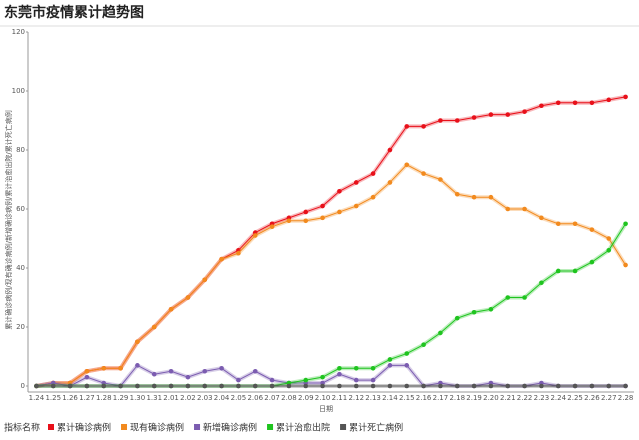 The width and height of the screenshot is (639, 440). Describe the element at coordinates (157, 428) in the screenshot. I see `legend-label: 现有确诊病例` at that location.